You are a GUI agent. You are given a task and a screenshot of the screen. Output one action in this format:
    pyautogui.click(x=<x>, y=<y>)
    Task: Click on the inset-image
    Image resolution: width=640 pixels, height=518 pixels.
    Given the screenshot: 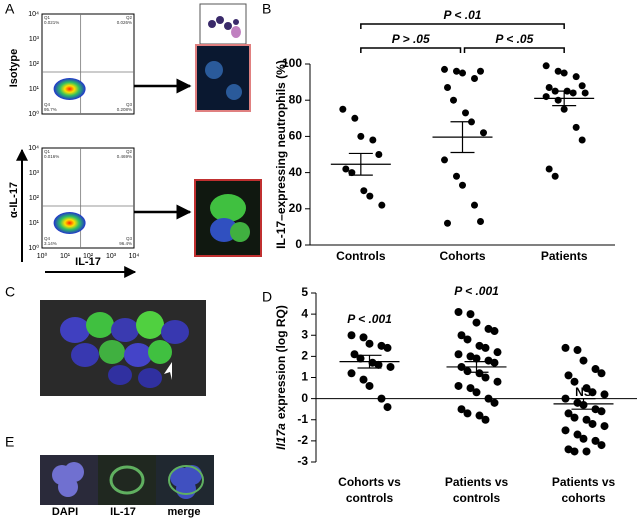 What is the action you would take?
    pyautogui.click(x=223, y=24)
    